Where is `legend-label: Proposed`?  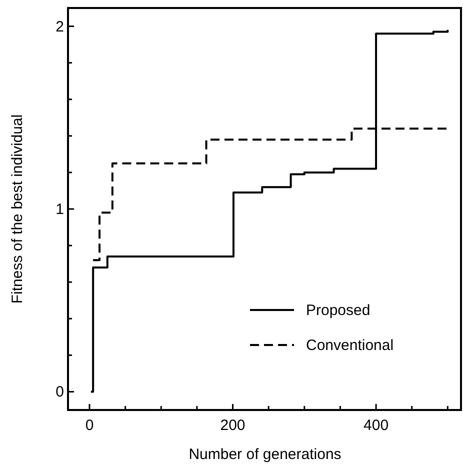 legend-label: Proposed is located at coordinates (338, 310).